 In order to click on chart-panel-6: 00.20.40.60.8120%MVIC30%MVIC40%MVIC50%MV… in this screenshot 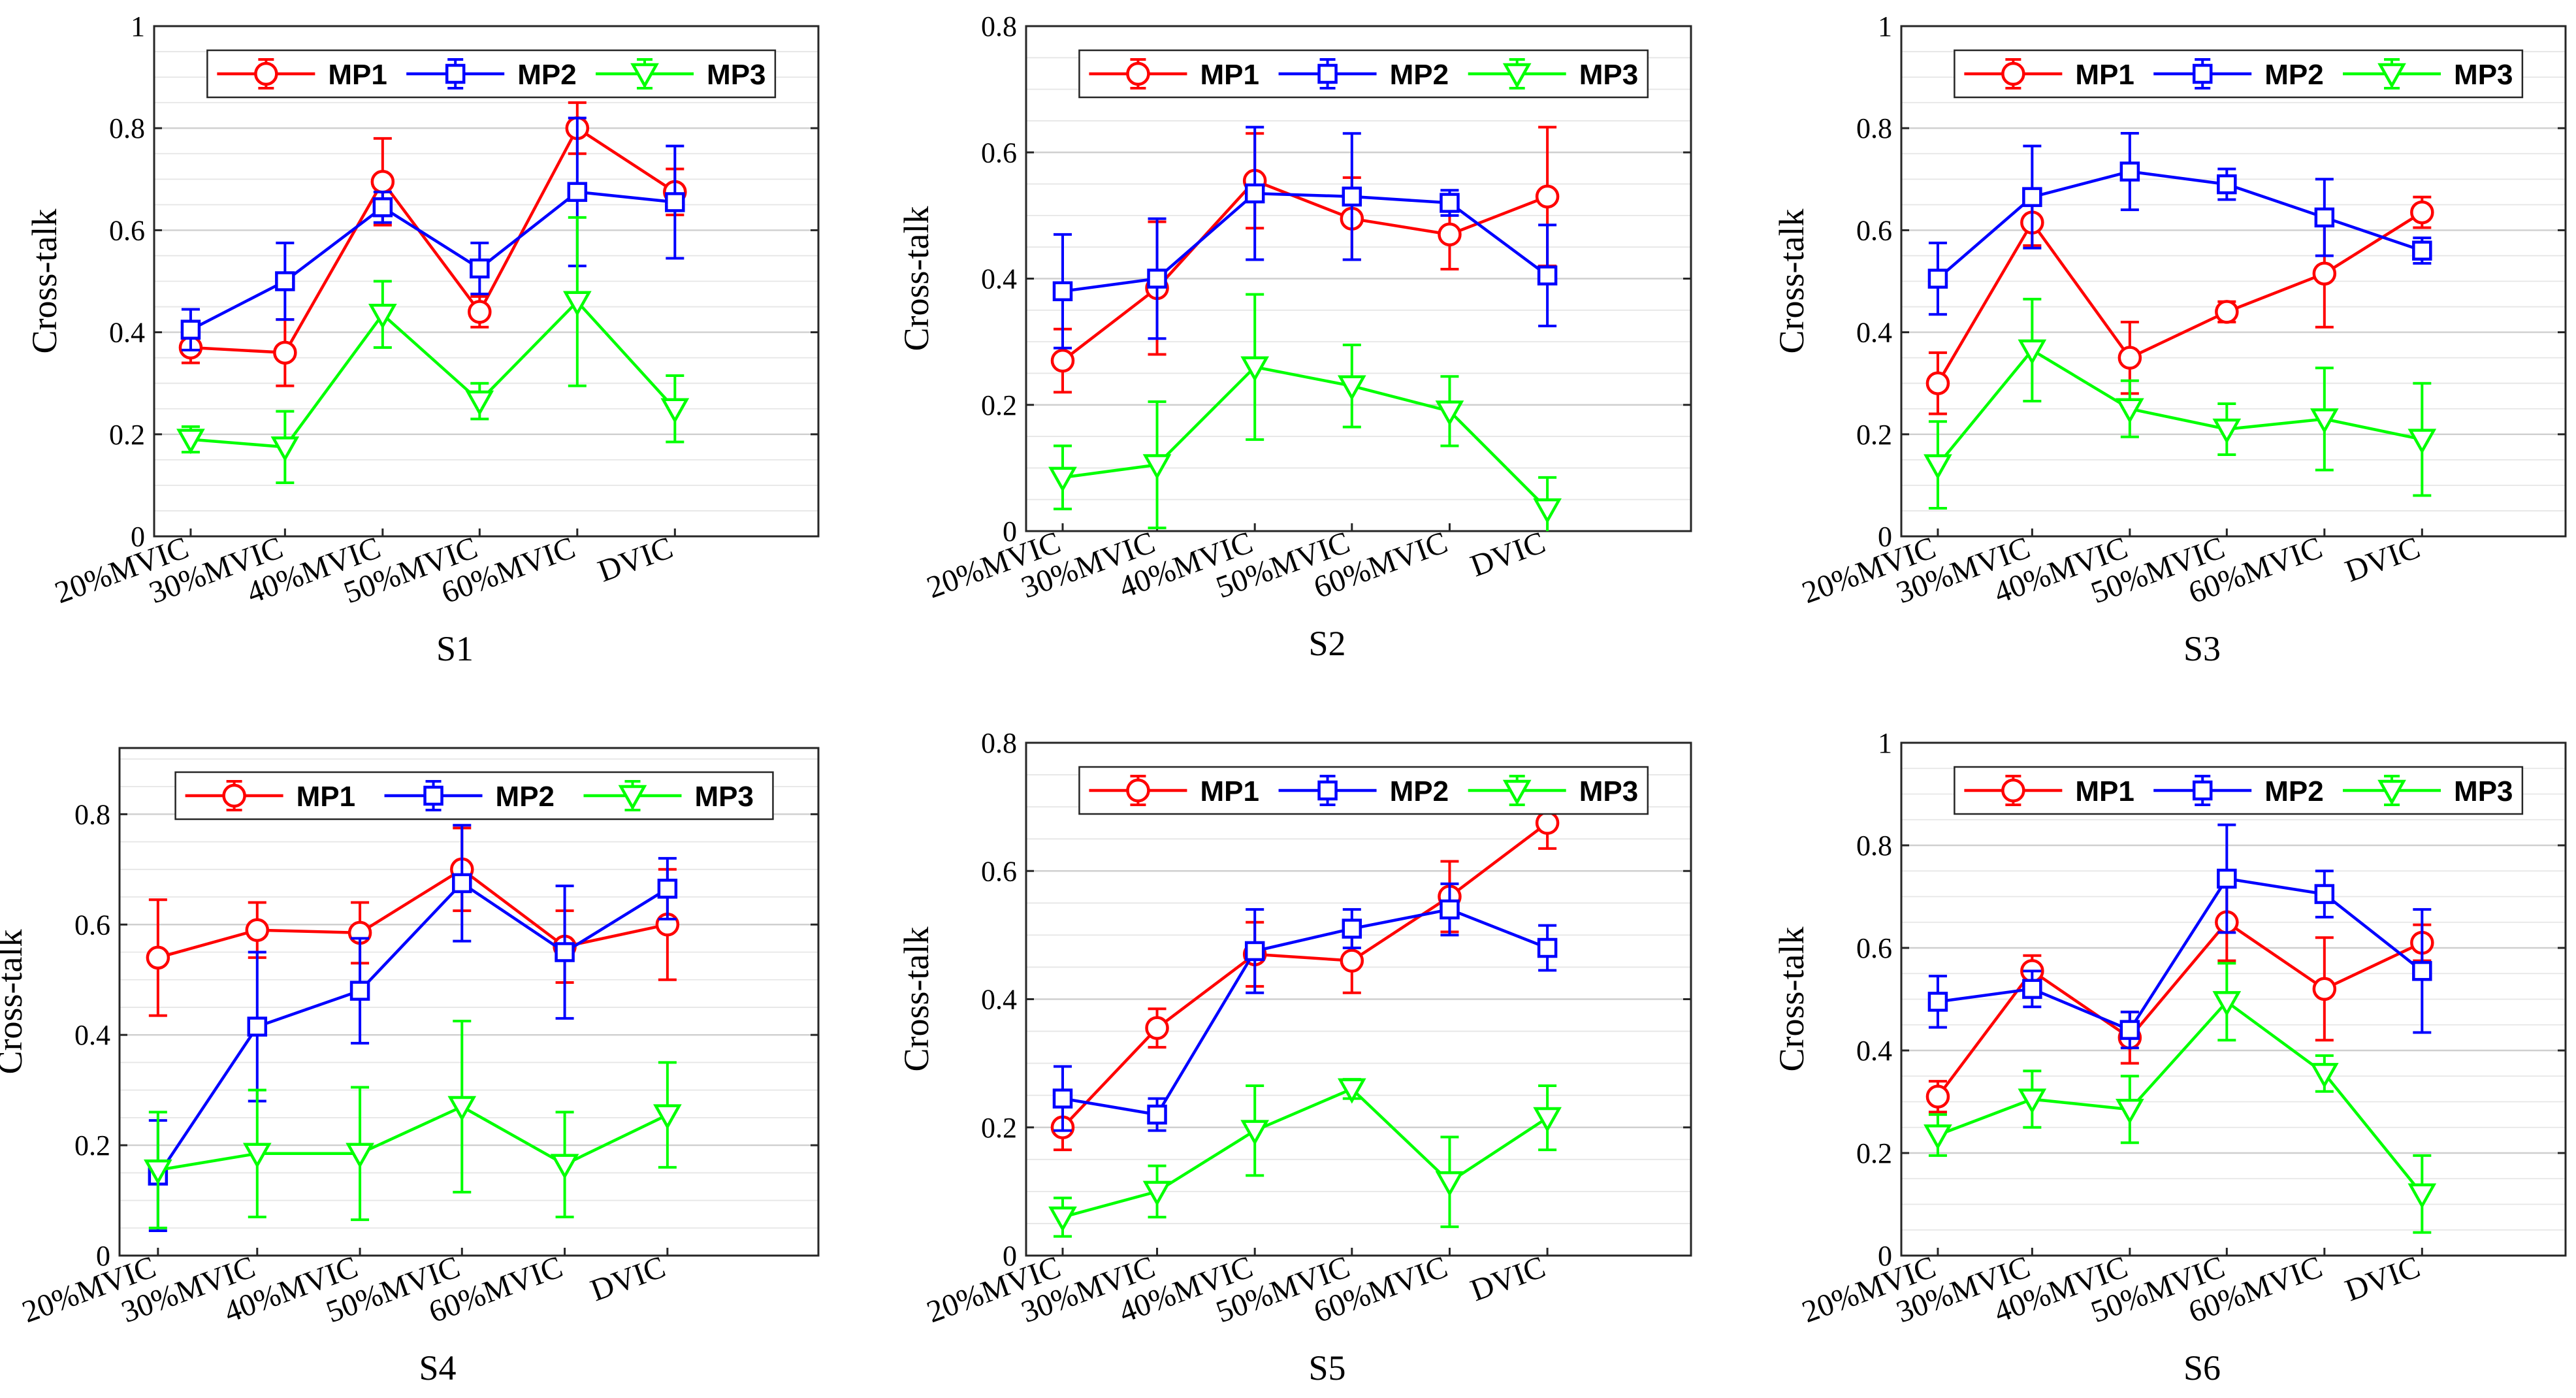, I will do `click(2169, 1057)`.